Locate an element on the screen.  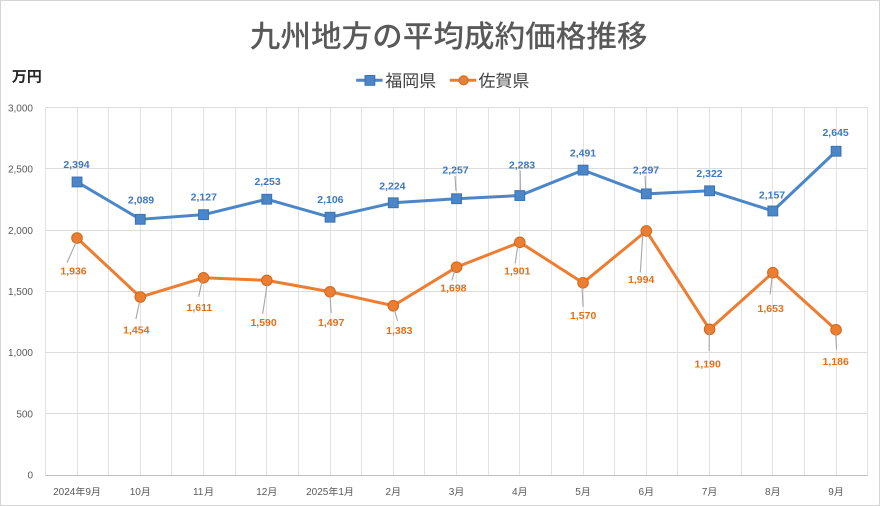
svg-text: 1,190 is located at coordinates (708, 365).